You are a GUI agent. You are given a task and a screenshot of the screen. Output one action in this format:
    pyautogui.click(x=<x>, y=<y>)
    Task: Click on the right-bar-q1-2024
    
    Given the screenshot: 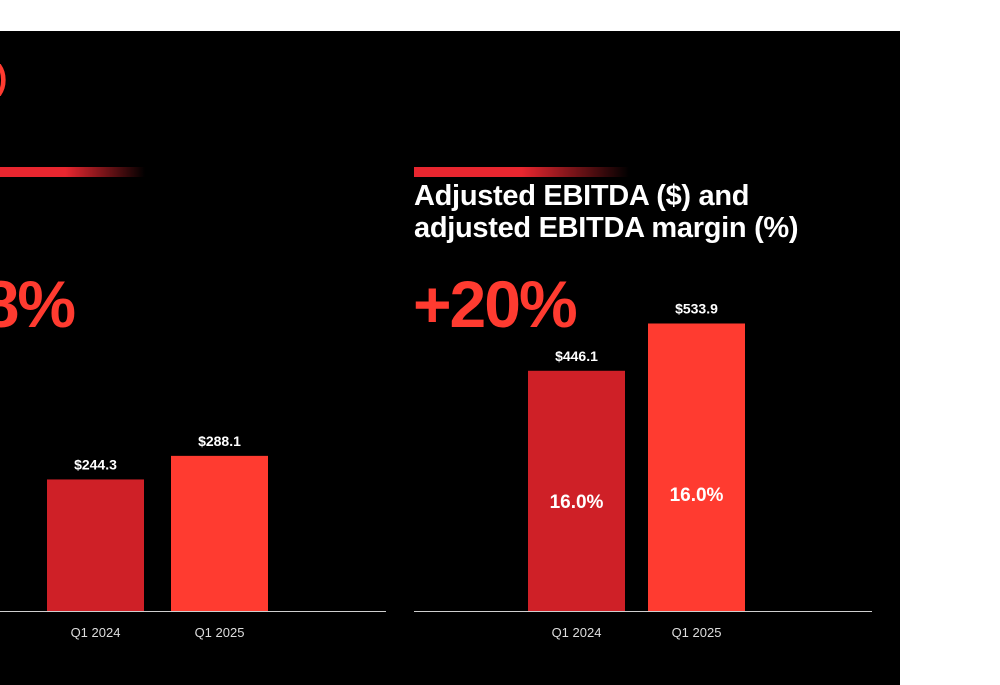 What is the action you would take?
    pyautogui.click(x=576, y=490)
    